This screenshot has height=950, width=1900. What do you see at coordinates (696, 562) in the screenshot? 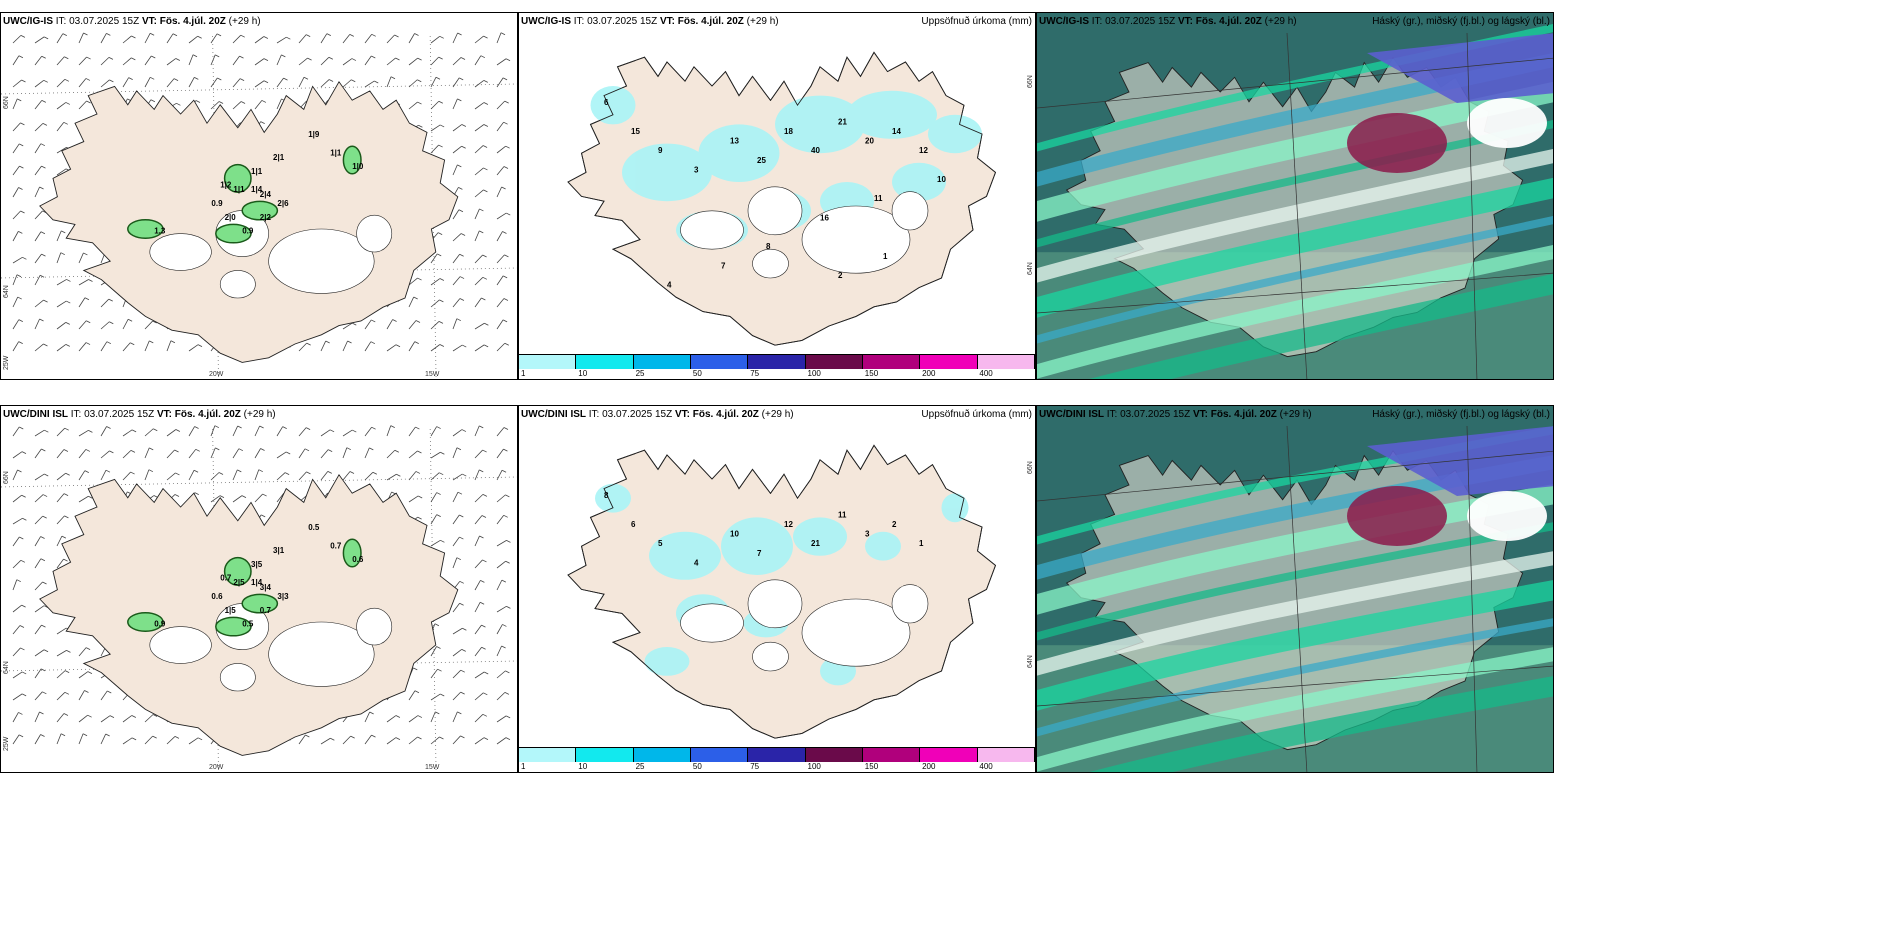
I see `value-label: 4` at bounding box center [696, 562].